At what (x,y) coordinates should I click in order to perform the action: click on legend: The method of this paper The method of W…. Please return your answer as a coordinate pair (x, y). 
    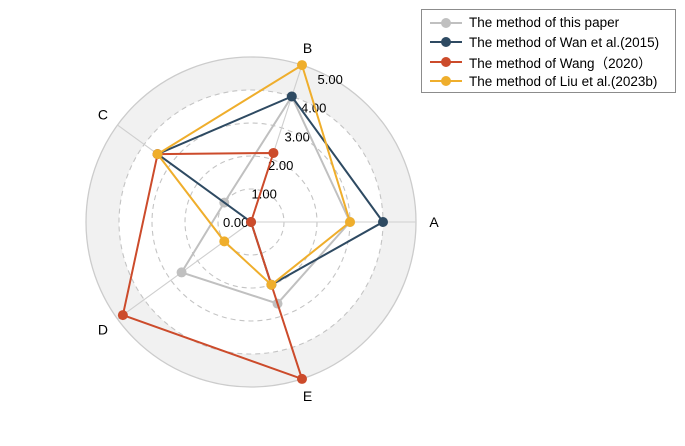
    Looking at the image, I should click on (548, 51).